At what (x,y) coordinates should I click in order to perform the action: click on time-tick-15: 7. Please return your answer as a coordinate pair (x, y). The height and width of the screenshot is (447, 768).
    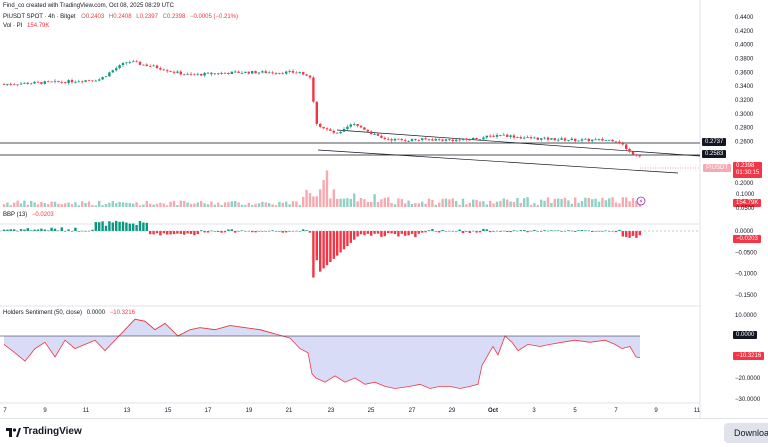
    Looking at the image, I should click on (616, 411).